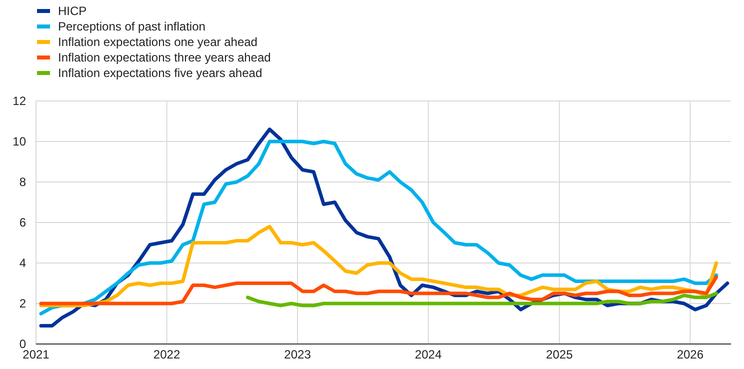  Describe the element at coordinates (19, 141) in the screenshot. I see `y-tick-label: 10` at that location.